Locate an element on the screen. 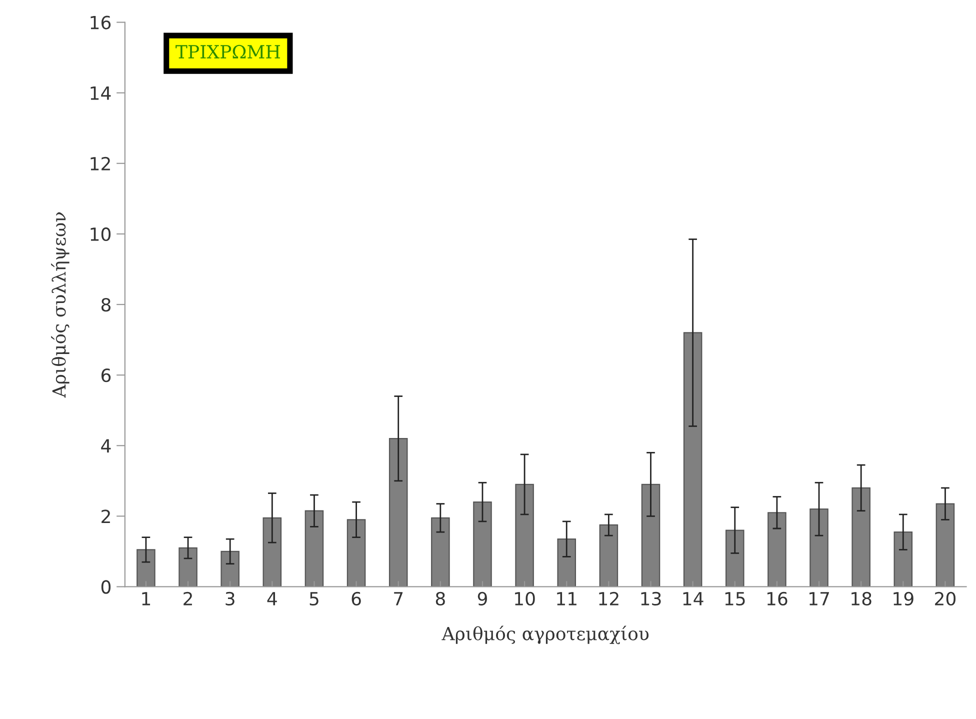 This screenshot has width=976, height=719. x-tick-label: 9 is located at coordinates (482, 599).